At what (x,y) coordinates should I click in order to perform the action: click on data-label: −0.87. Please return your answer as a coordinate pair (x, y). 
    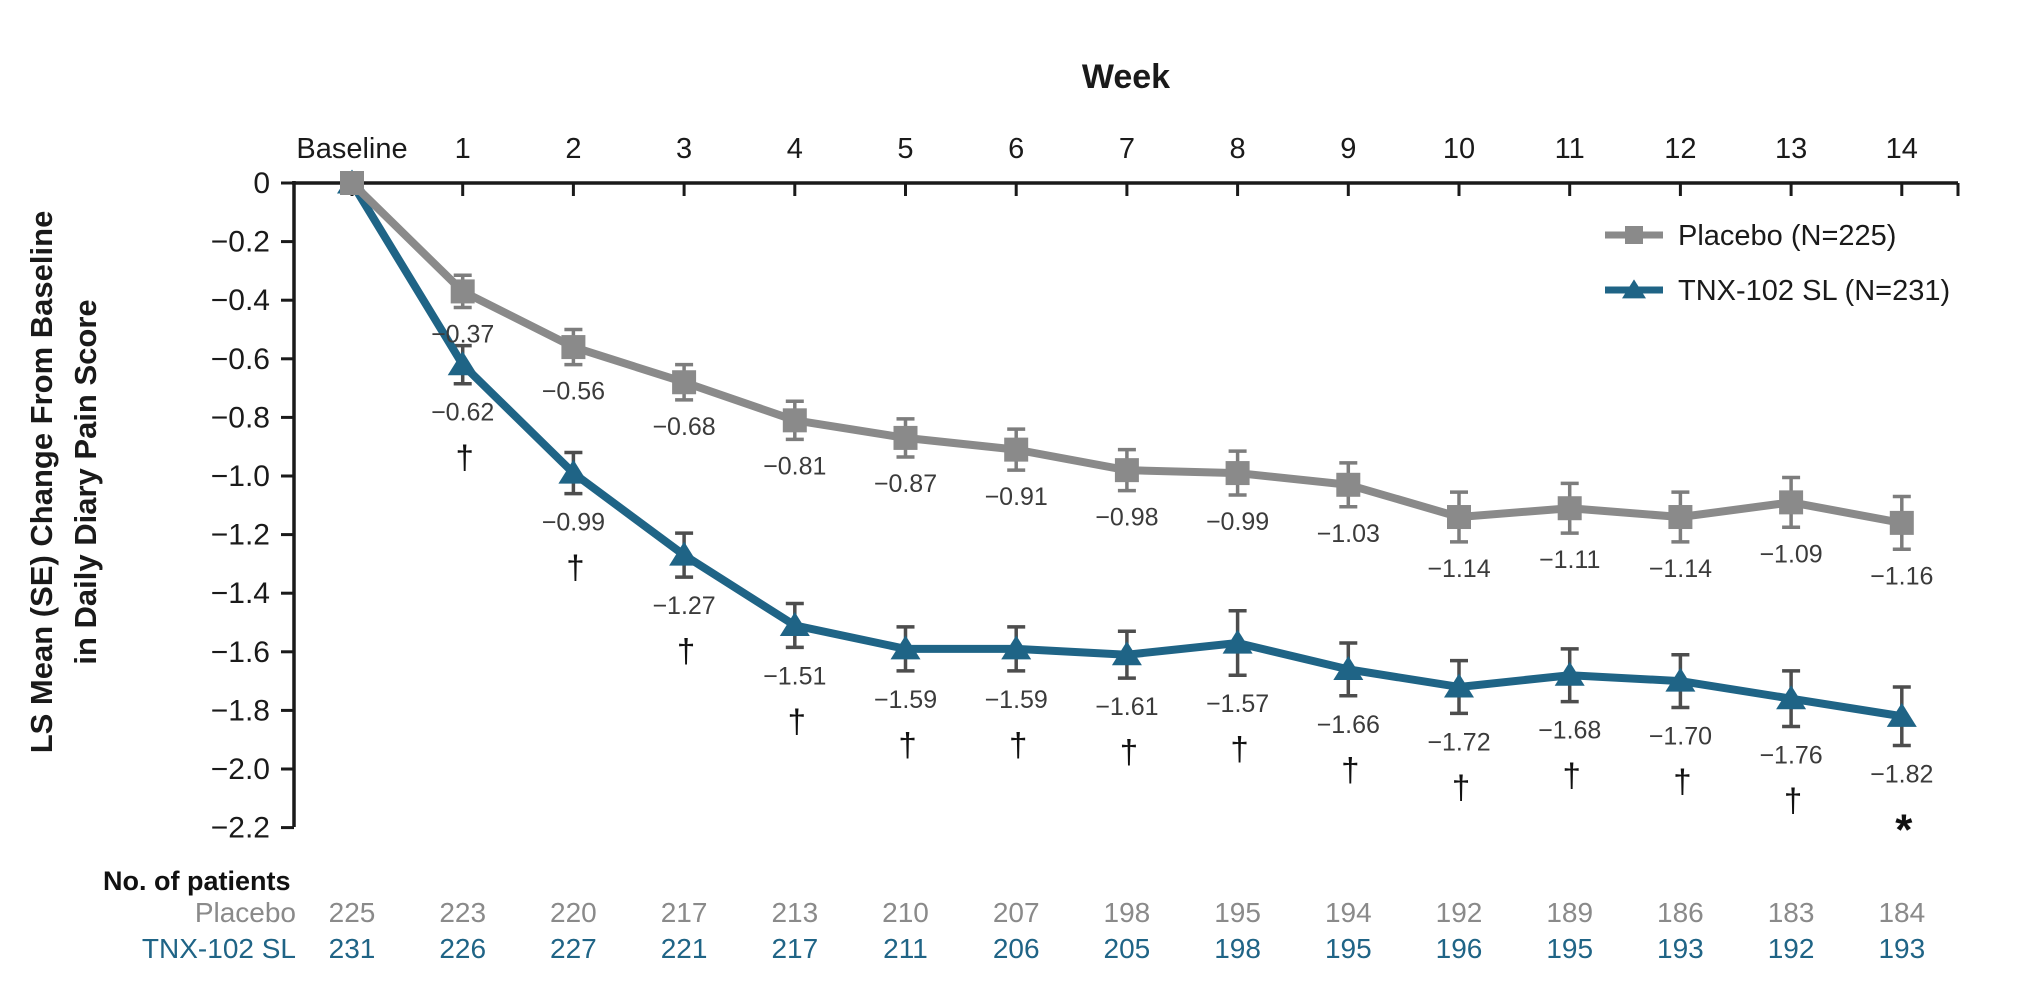
    Looking at the image, I should click on (905, 484).